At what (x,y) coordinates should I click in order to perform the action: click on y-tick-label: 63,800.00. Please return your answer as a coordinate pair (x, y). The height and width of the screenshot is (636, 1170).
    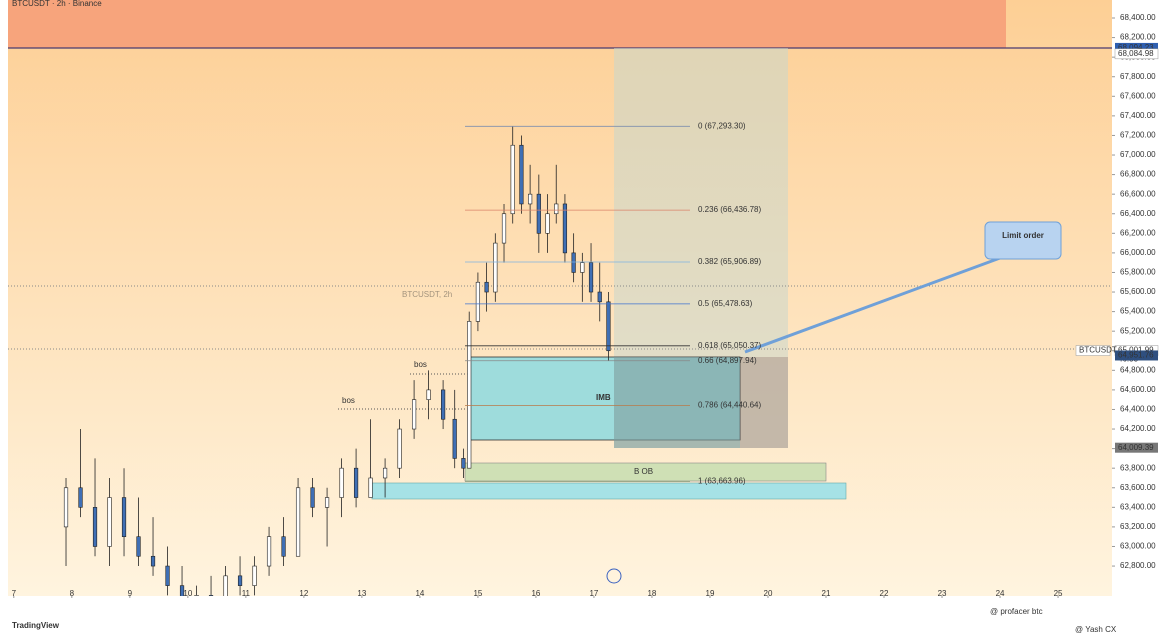
    Looking at the image, I should click on (1138, 467).